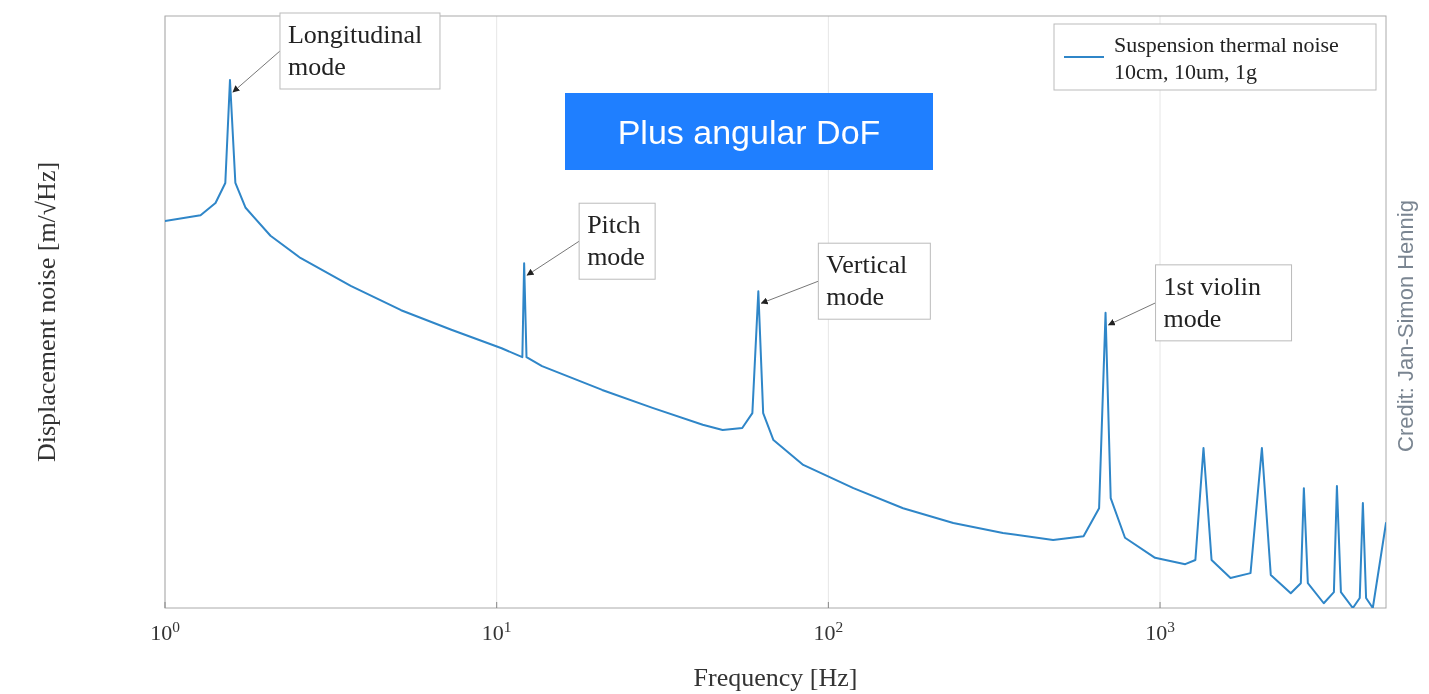 The height and width of the screenshot is (694, 1429). Describe the element at coordinates (828, 631) in the screenshot. I see `x-tick-label: 10$^{2}$` at that location.